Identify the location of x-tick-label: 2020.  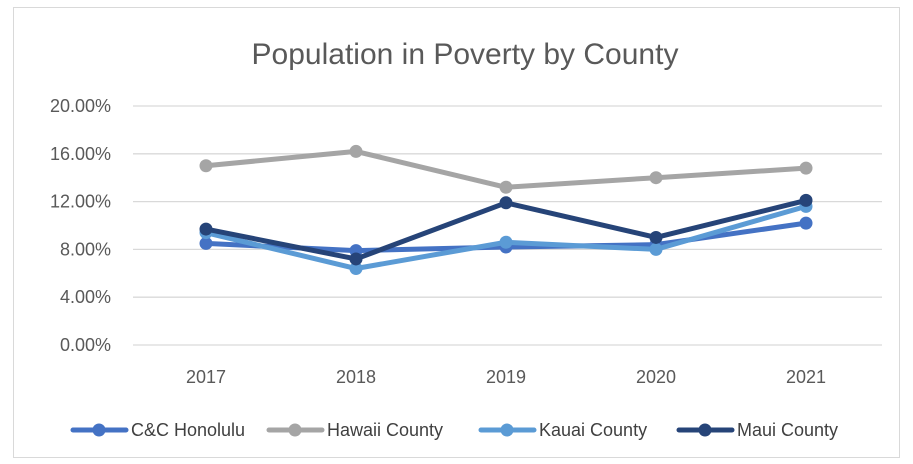
(656, 377).